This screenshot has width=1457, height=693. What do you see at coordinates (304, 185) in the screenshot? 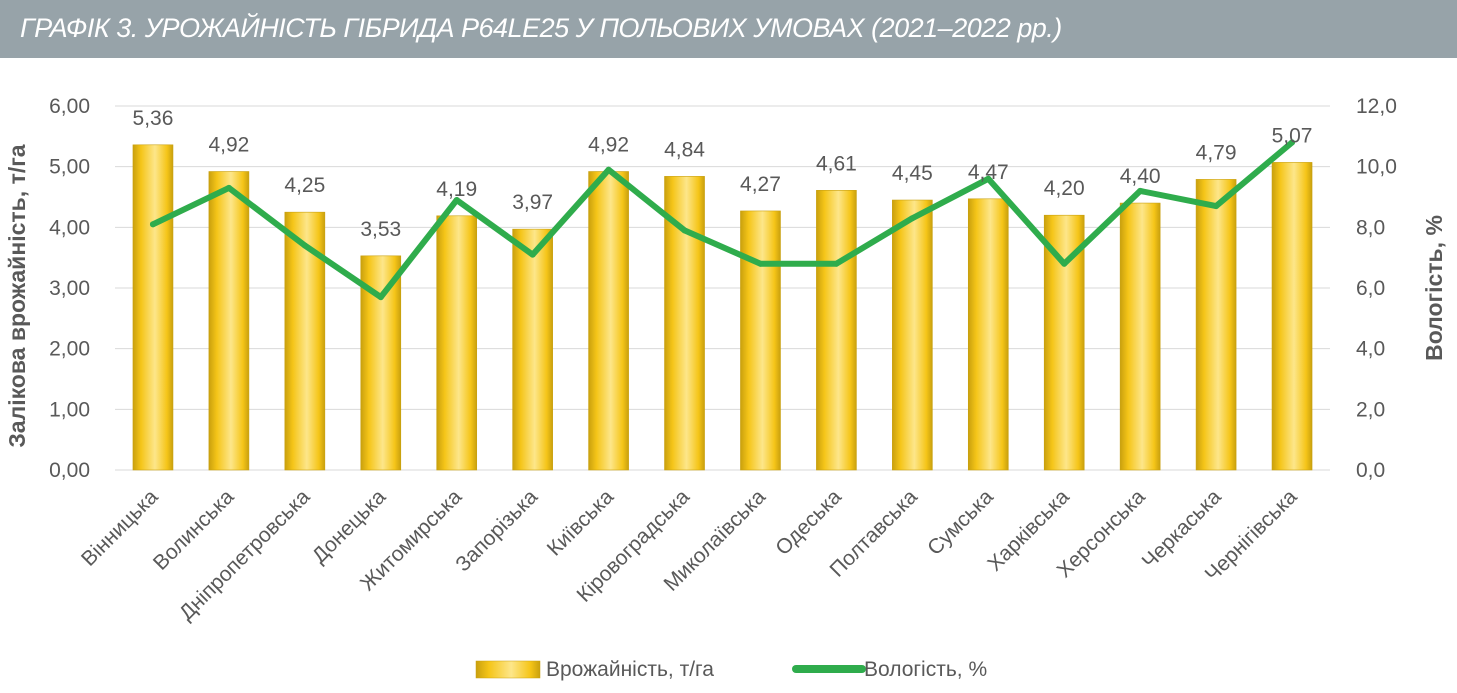
I see `bar-data-label: 4,25` at bounding box center [304, 185].